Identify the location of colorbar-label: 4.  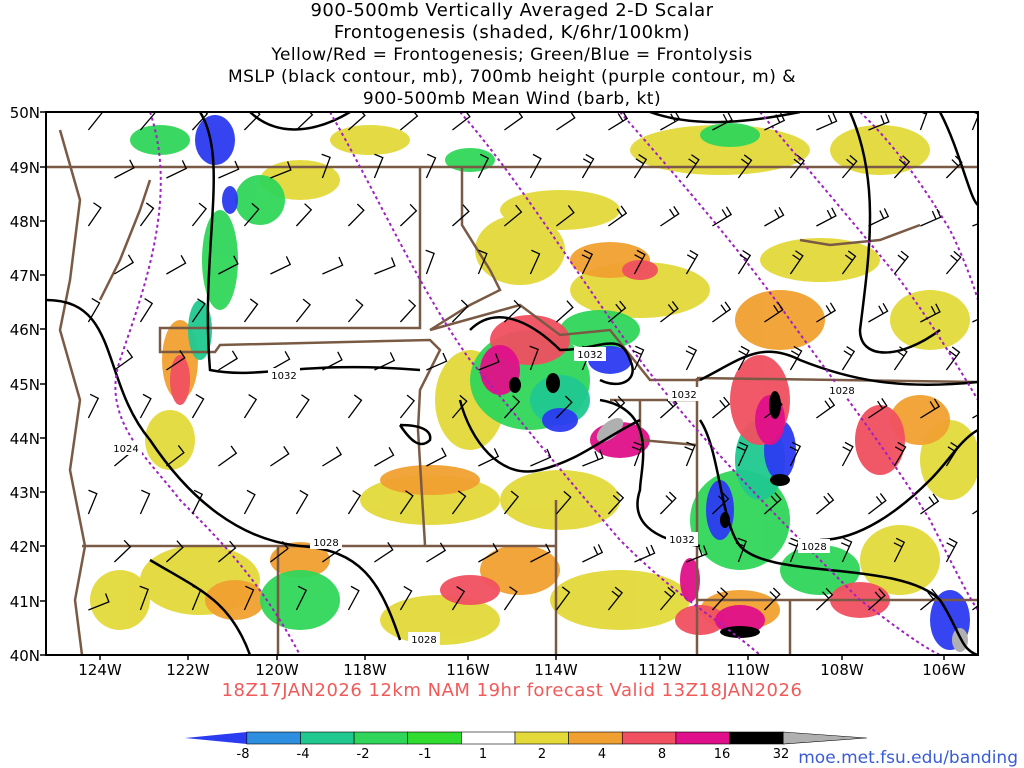
(602, 753).